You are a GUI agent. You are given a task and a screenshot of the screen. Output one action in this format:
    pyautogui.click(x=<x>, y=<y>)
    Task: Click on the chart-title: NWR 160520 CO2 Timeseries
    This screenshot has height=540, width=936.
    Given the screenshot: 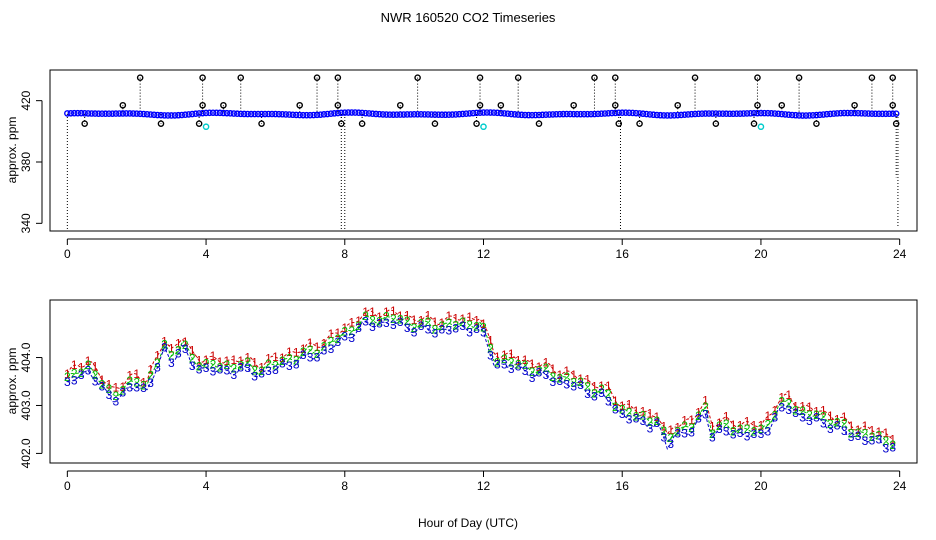 What is the action you would take?
    pyautogui.click(x=468, y=17)
    